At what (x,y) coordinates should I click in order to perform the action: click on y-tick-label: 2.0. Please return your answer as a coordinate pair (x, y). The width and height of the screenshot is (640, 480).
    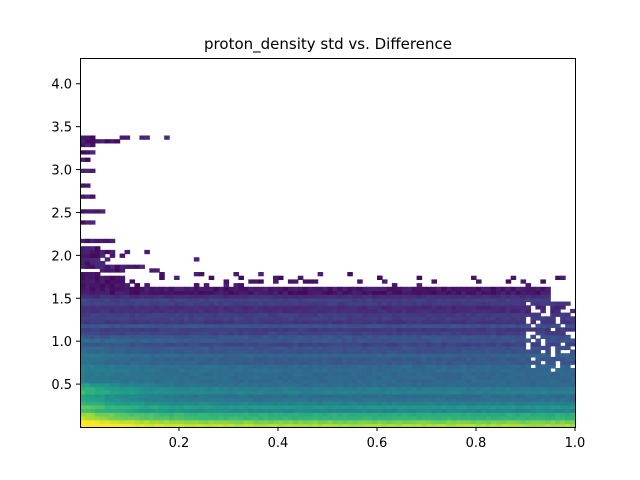
    Looking at the image, I should click on (61, 256).